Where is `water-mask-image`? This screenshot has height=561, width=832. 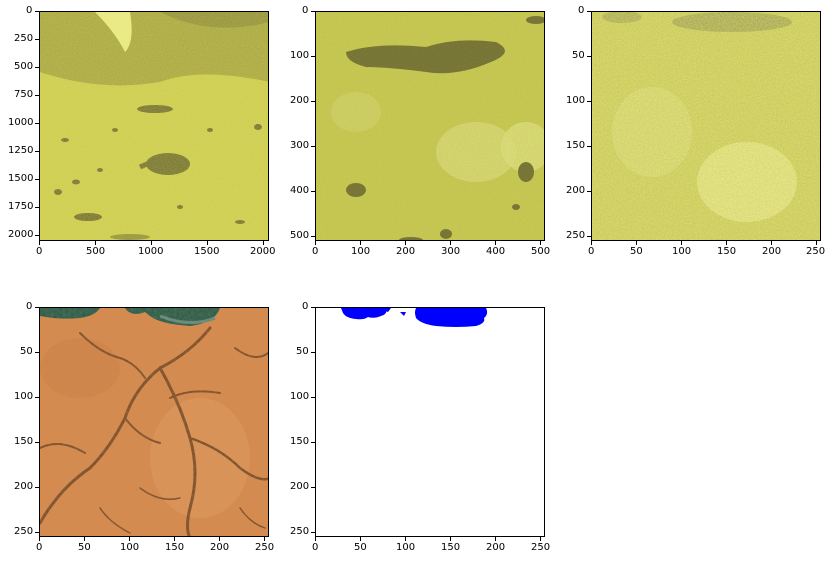 water-mask-image is located at coordinates (430, 422).